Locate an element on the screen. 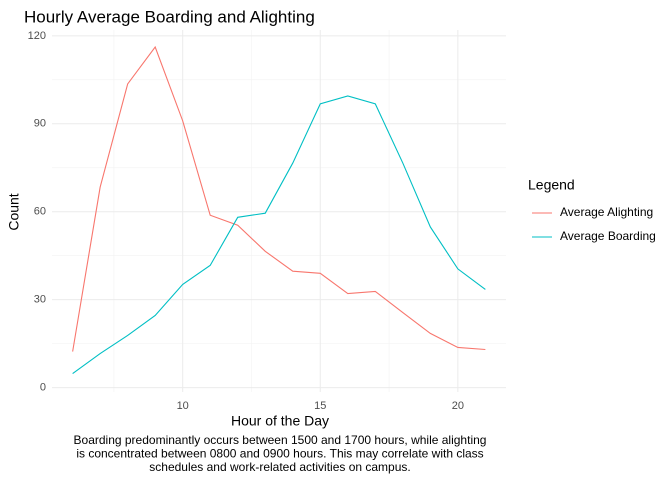  legend-label: Average Boarding is located at coordinates (608, 236).